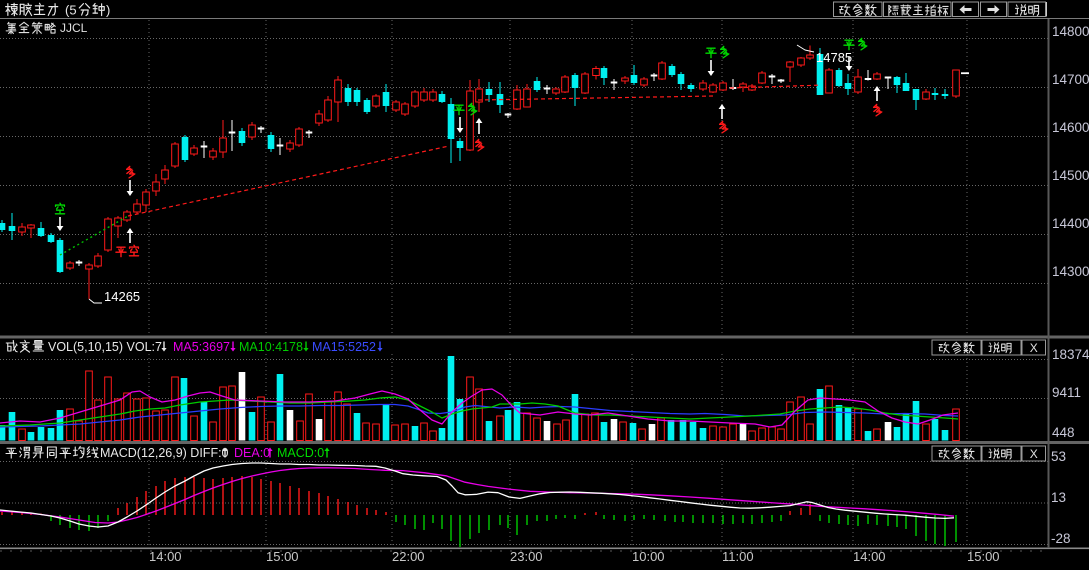  What do you see at coordinates (1070, 127) in the screenshot?
I see `svg-text: 14600` at bounding box center [1070, 127].